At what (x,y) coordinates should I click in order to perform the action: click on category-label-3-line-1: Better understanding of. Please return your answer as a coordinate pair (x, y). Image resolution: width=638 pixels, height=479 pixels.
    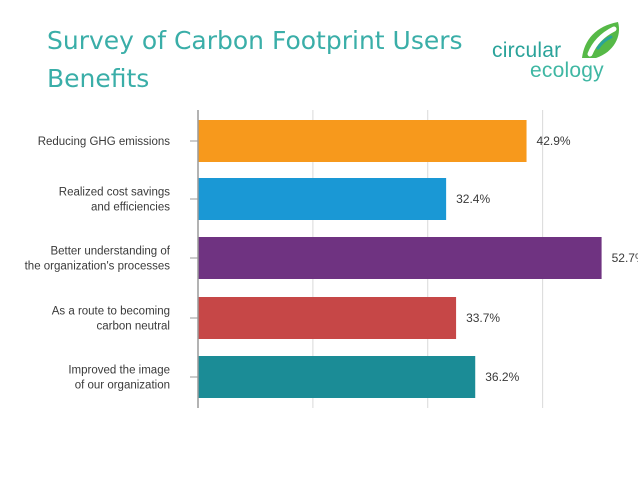
    Looking at the image, I should click on (110, 252).